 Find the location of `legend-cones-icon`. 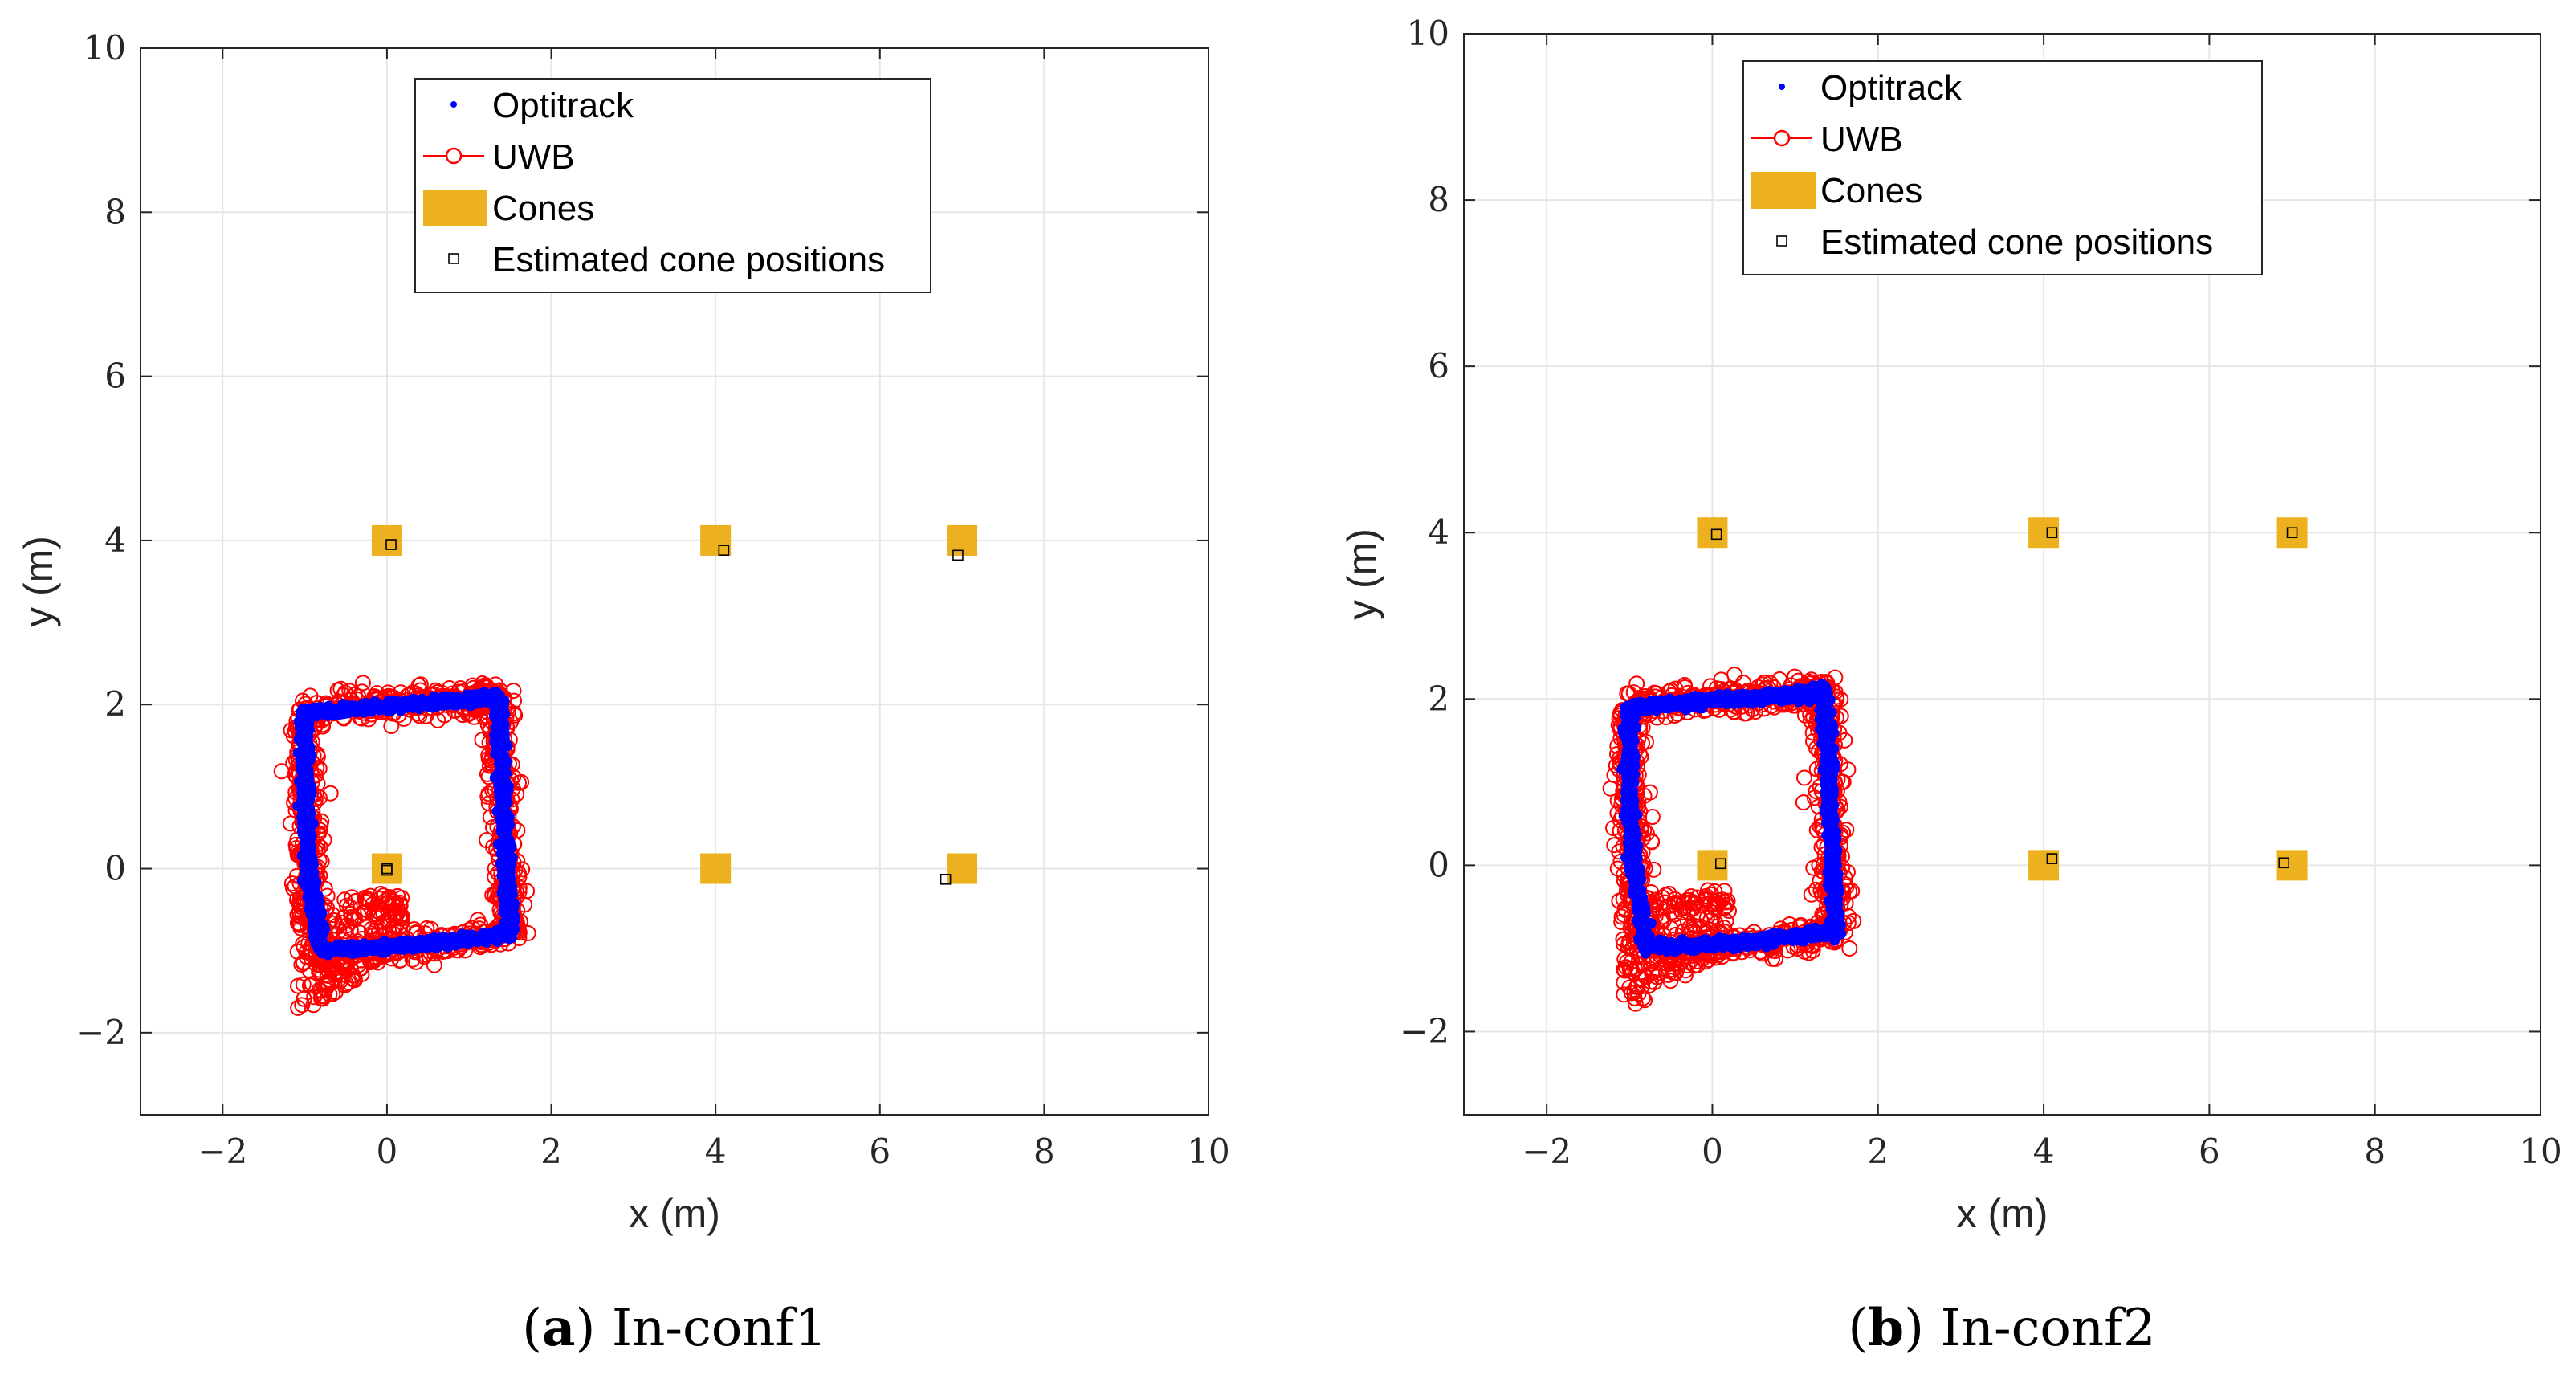

legend-cones-icon is located at coordinates (455, 208).